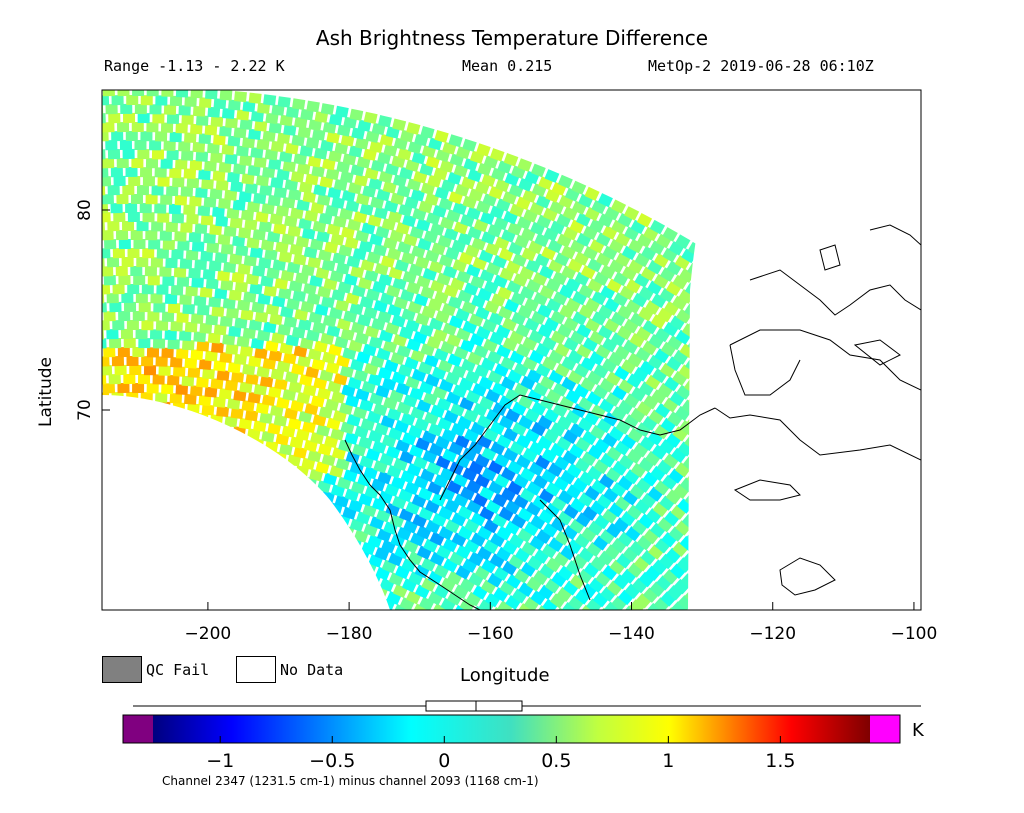  What do you see at coordinates (761, 66) in the screenshot?
I see `satellite-time-text: MetOp-2 2019-06-28 06:10Z` at bounding box center [761, 66].